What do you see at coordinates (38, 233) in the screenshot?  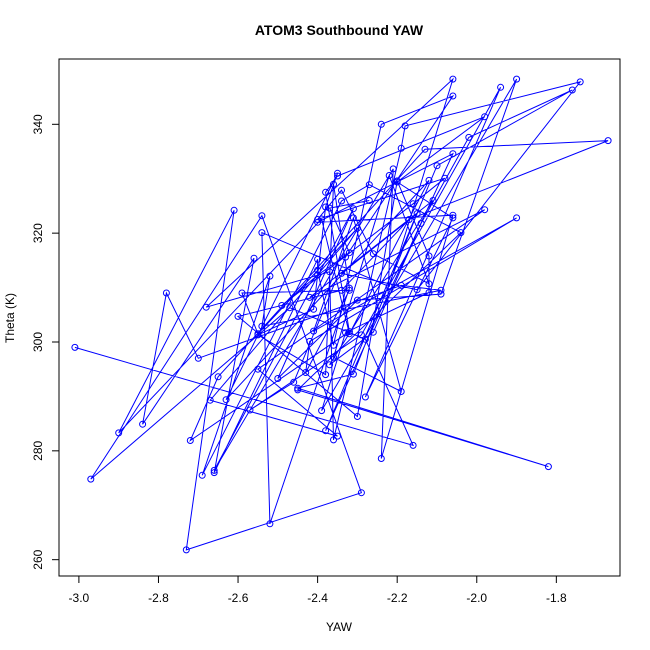 I see `y-tick-label: 320` at bounding box center [38, 233].